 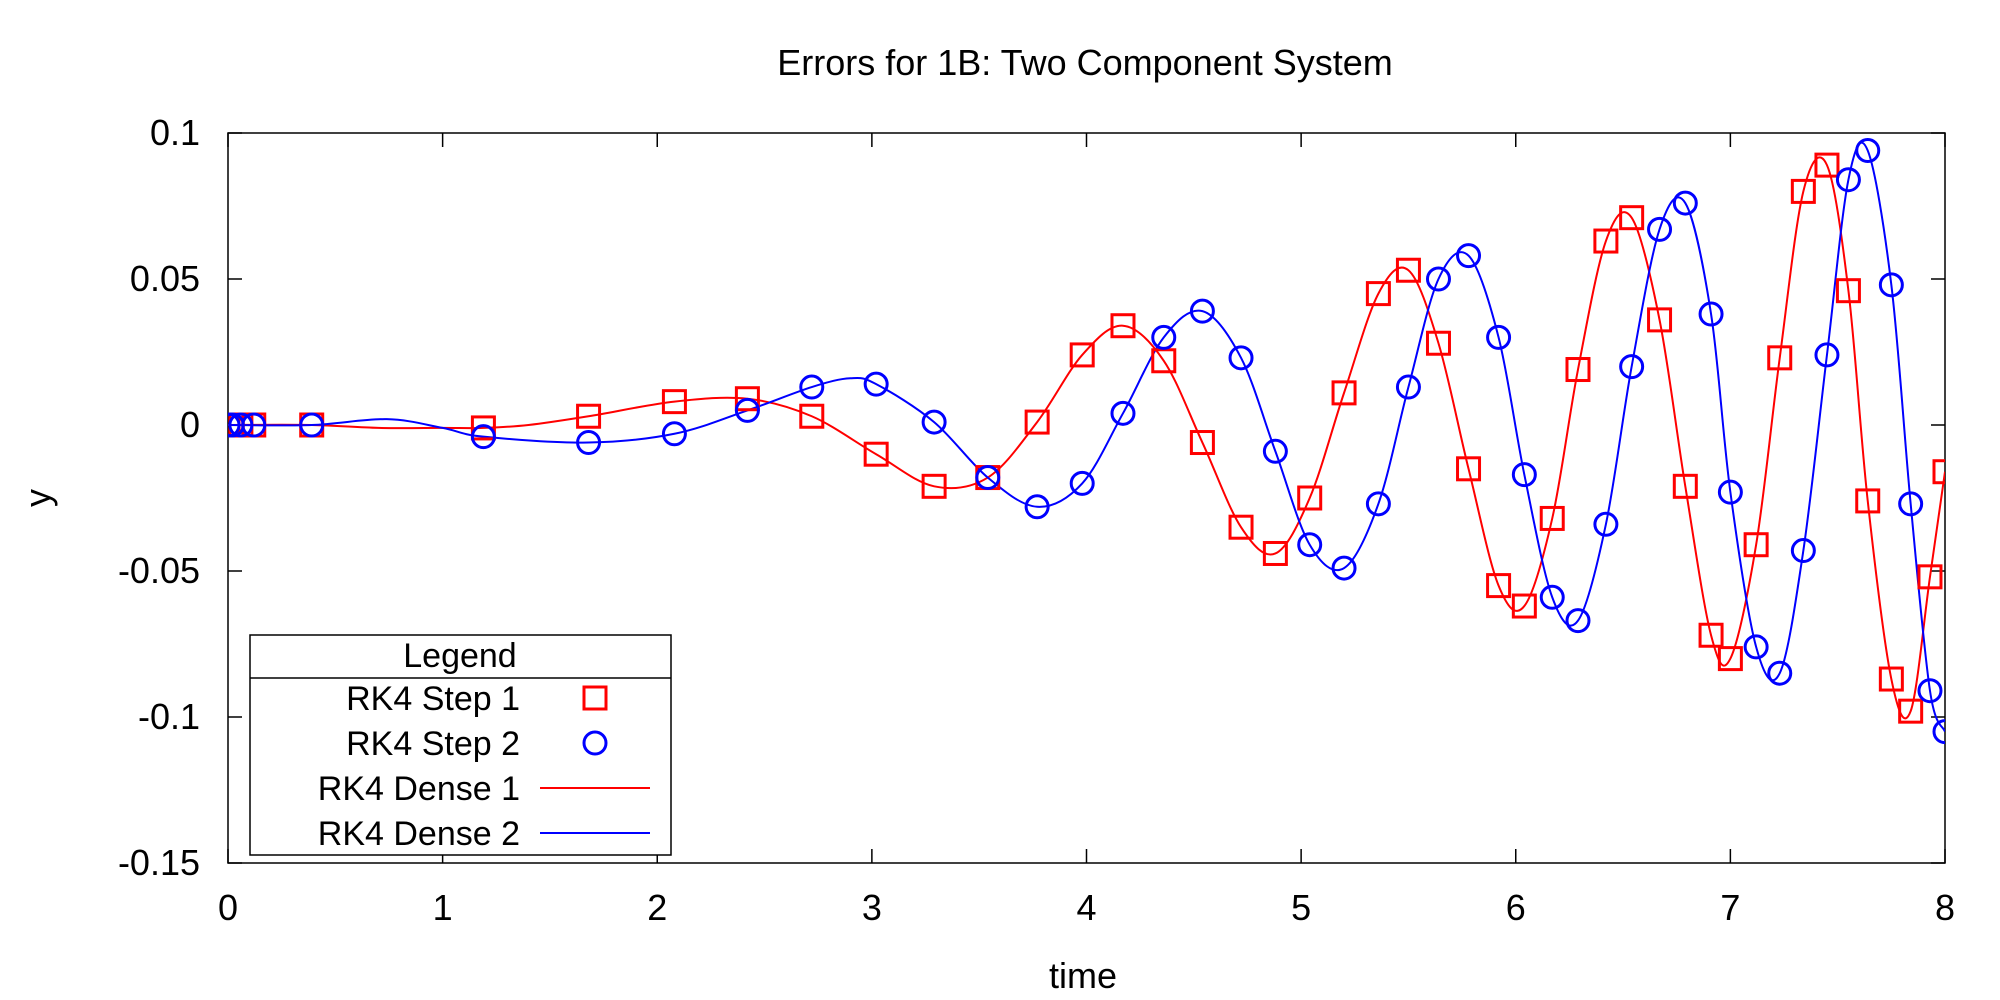 I want to click on x-tick-label: 1, so click(x=443, y=907).